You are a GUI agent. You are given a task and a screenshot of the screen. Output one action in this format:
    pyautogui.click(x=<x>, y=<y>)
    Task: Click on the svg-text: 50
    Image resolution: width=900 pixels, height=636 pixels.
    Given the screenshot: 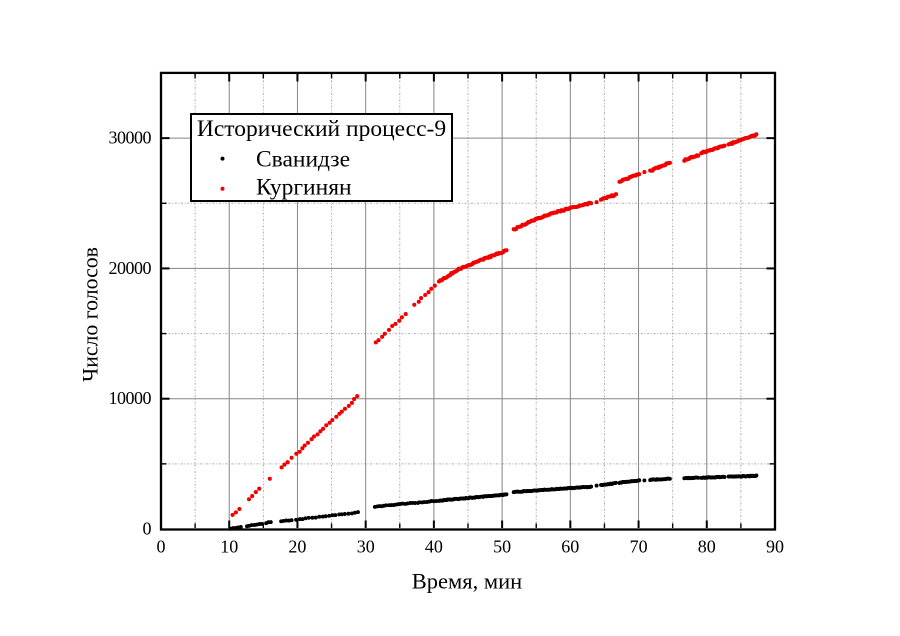 What is the action you would take?
    pyautogui.click(x=502, y=547)
    